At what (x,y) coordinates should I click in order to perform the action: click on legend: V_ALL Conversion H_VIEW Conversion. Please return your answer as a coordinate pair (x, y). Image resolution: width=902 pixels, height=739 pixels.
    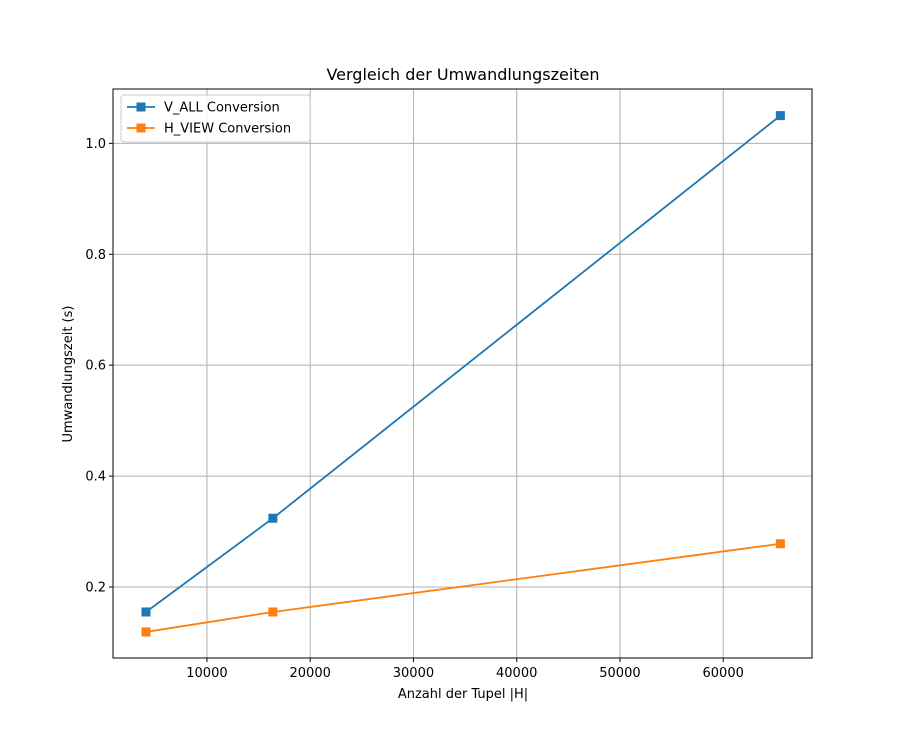
    Looking at the image, I should click on (215, 118).